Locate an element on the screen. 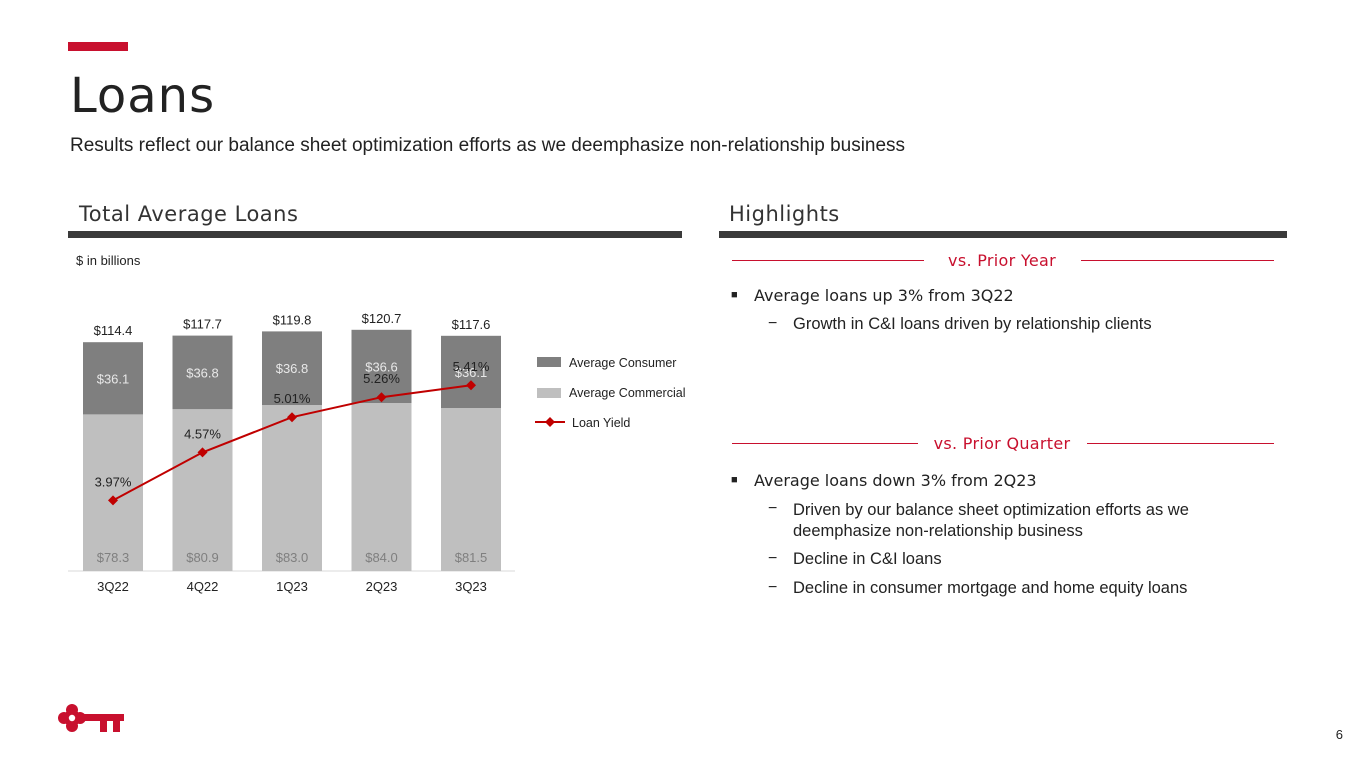  commercial-value-label: $78.3 is located at coordinates (113, 557).